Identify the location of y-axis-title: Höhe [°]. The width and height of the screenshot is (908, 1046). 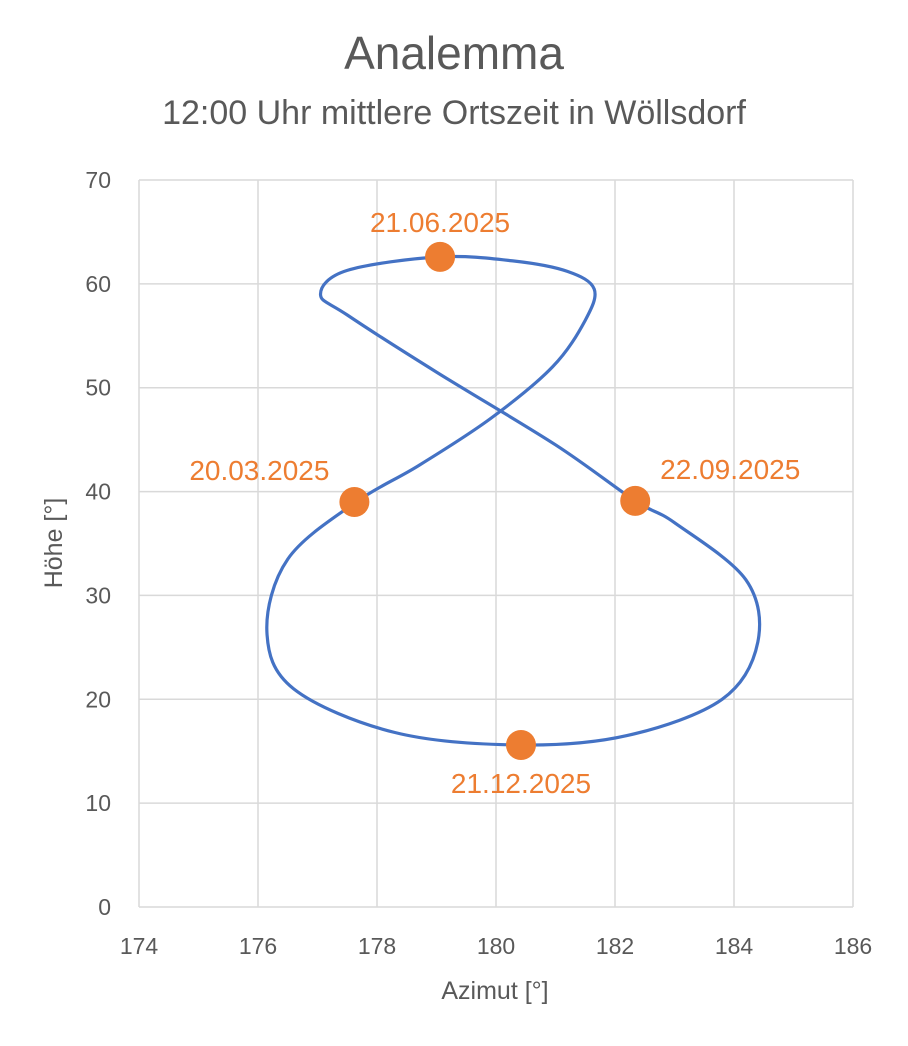
(54, 543).